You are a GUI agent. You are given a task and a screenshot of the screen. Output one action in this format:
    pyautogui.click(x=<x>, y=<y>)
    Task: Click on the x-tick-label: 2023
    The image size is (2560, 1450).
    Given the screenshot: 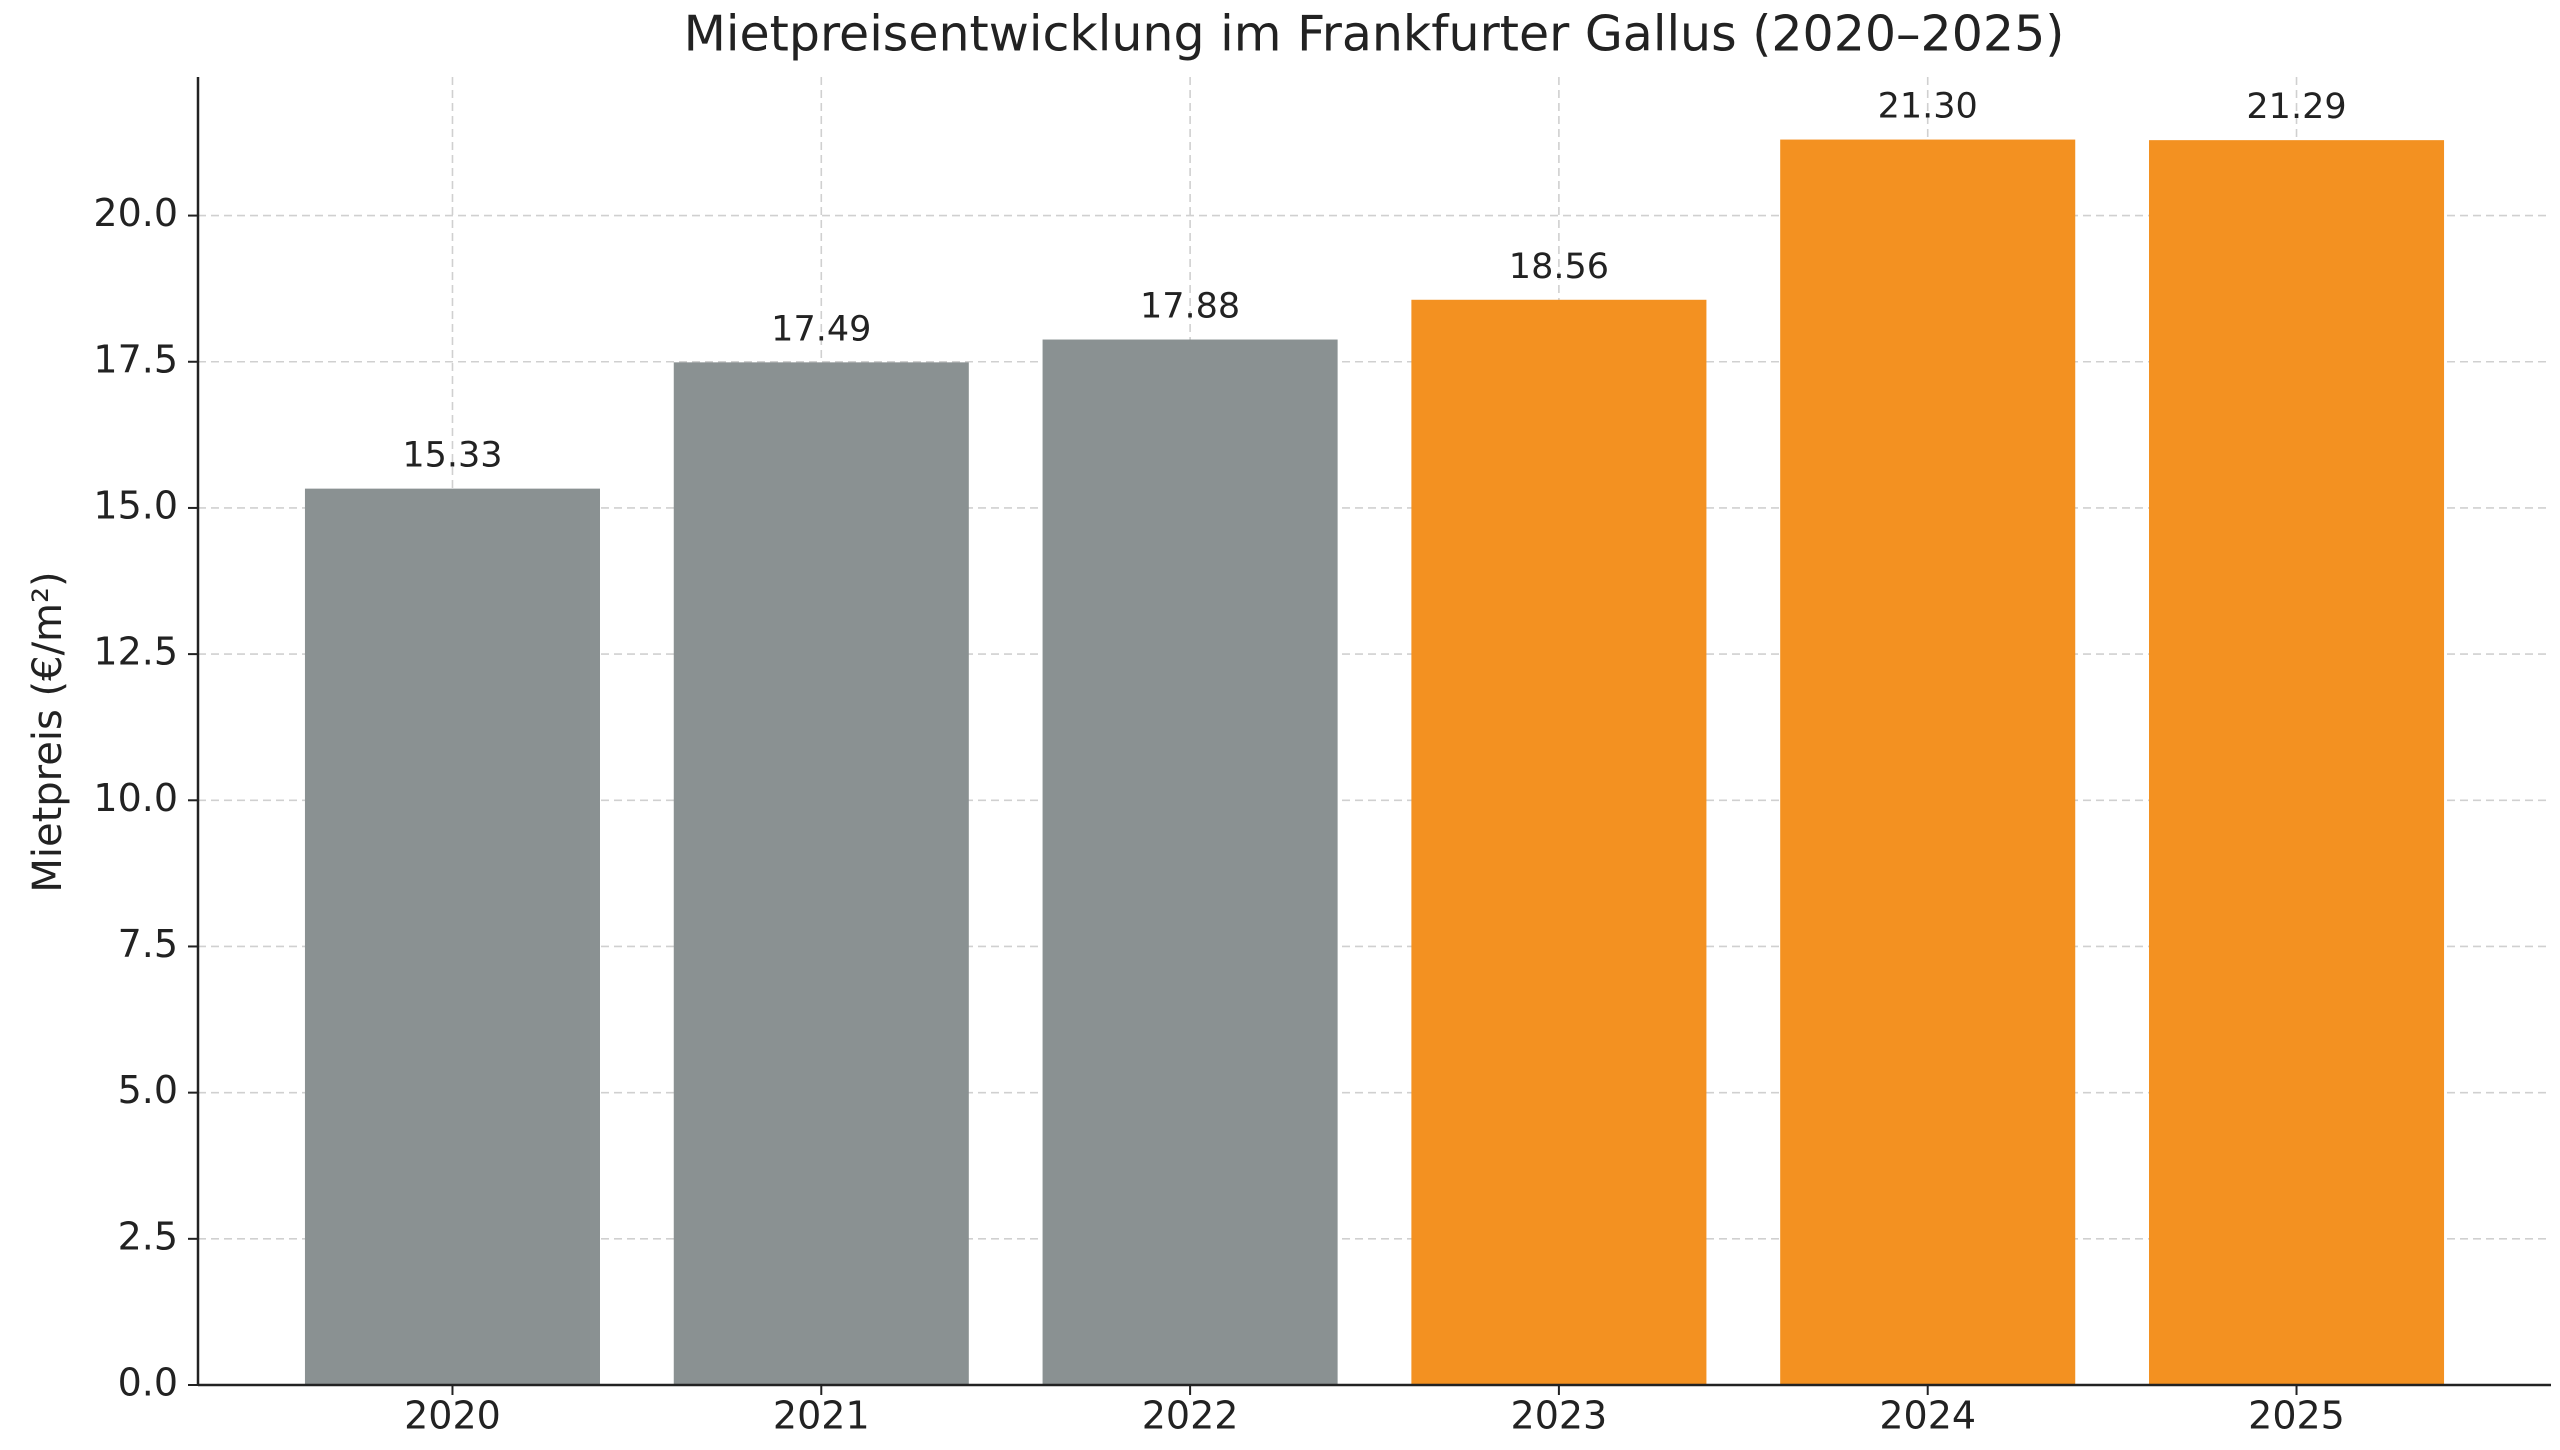 What is the action you would take?
    pyautogui.click(x=1559, y=1416)
    